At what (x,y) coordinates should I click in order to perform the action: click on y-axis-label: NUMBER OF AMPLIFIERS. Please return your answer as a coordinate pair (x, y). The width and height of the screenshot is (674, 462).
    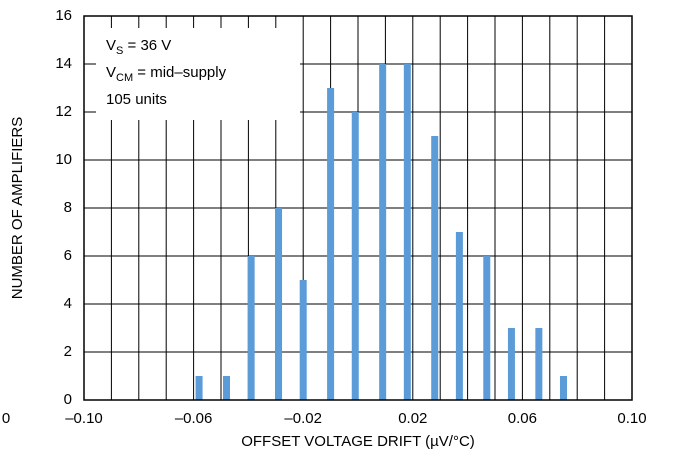
    Looking at the image, I should click on (17, 208).